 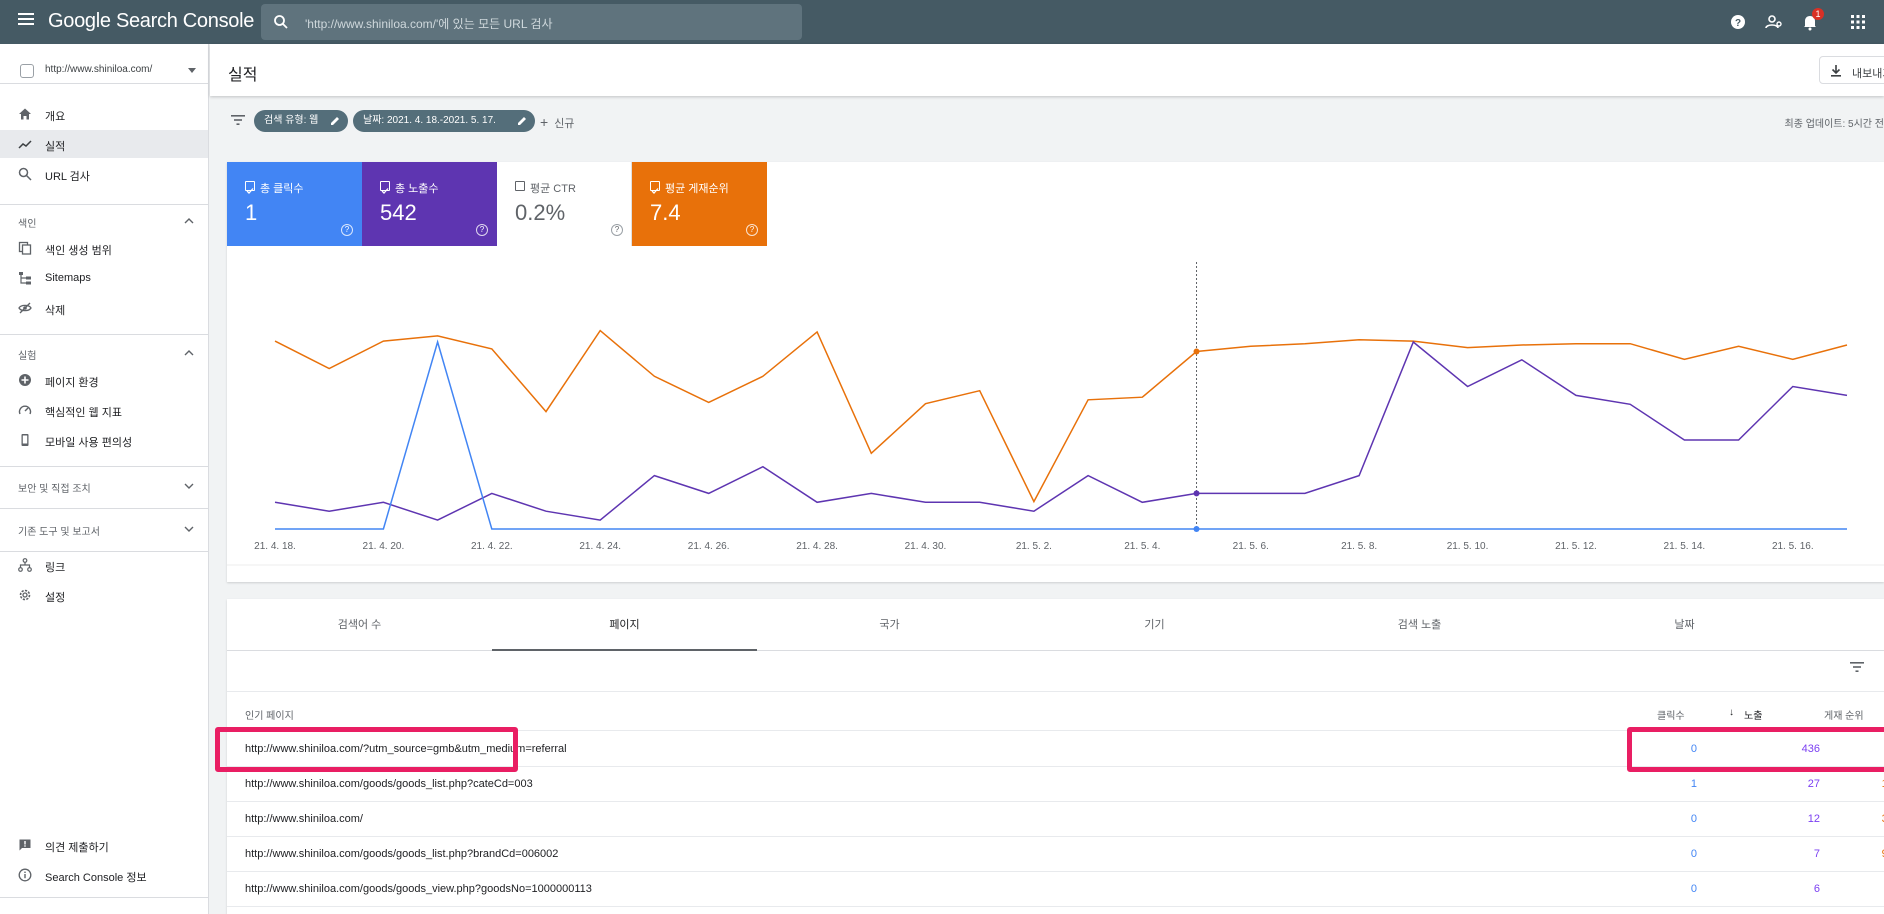 What do you see at coordinates (699, 204) in the screenshot?
I see `metric-average-position: 평균 게재순위 7.4 ?` at bounding box center [699, 204].